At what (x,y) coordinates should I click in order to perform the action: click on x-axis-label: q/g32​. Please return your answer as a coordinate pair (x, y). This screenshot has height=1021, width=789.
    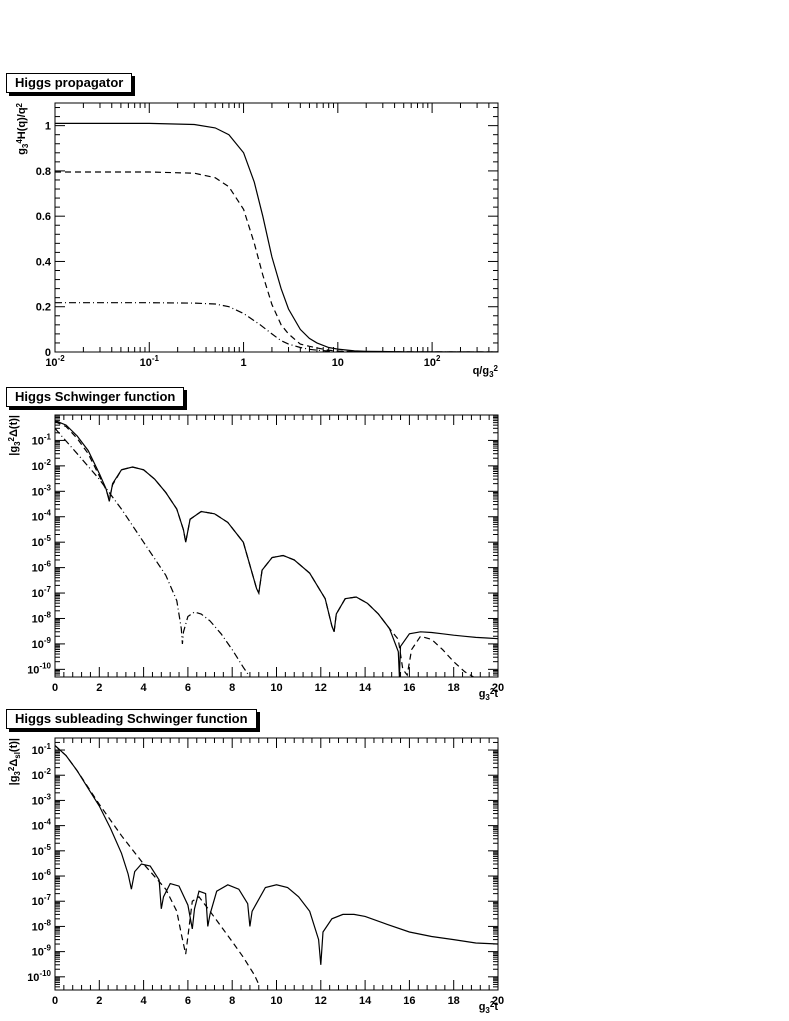
    Looking at the image, I should click on (486, 371).